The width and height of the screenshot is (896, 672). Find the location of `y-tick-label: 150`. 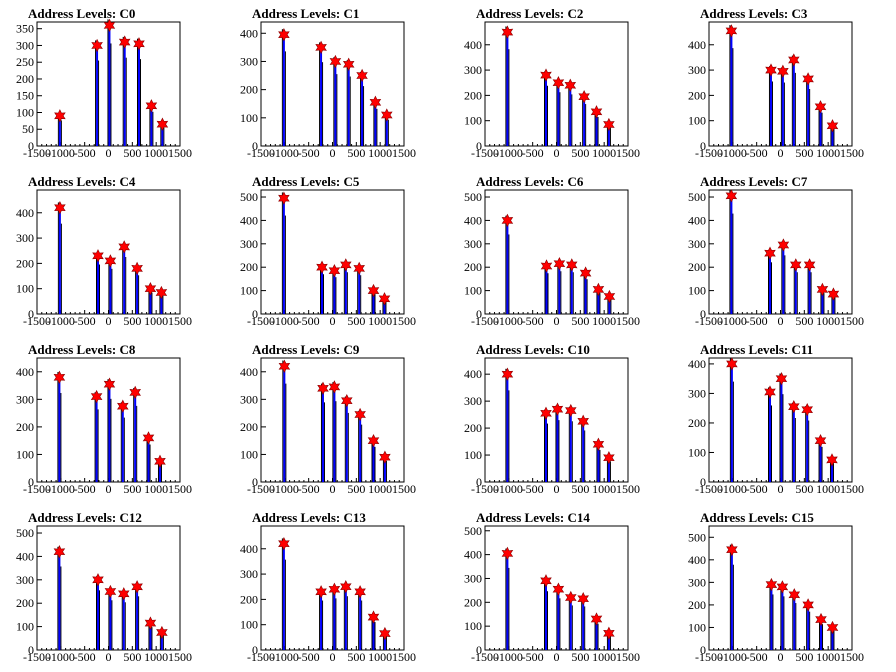

y-tick-label: 150 is located at coordinates (25, 96).